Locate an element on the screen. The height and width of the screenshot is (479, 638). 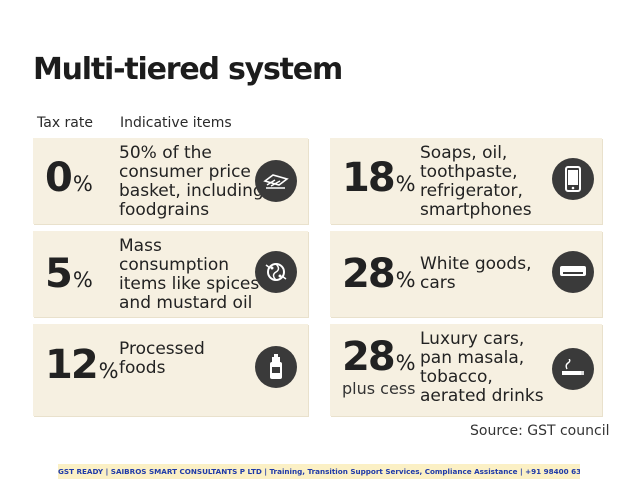
indicative-items-header: Indicative items is located at coordinates (176, 123).